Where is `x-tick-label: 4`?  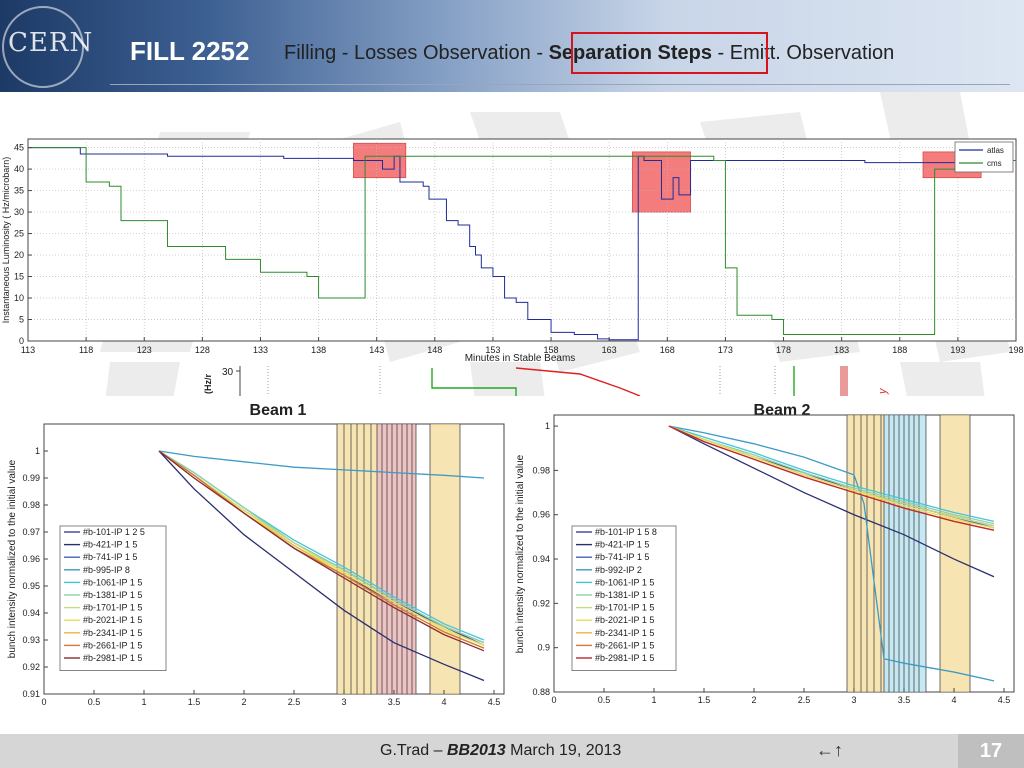
x-tick-label: 4 is located at coordinates (953, 700).